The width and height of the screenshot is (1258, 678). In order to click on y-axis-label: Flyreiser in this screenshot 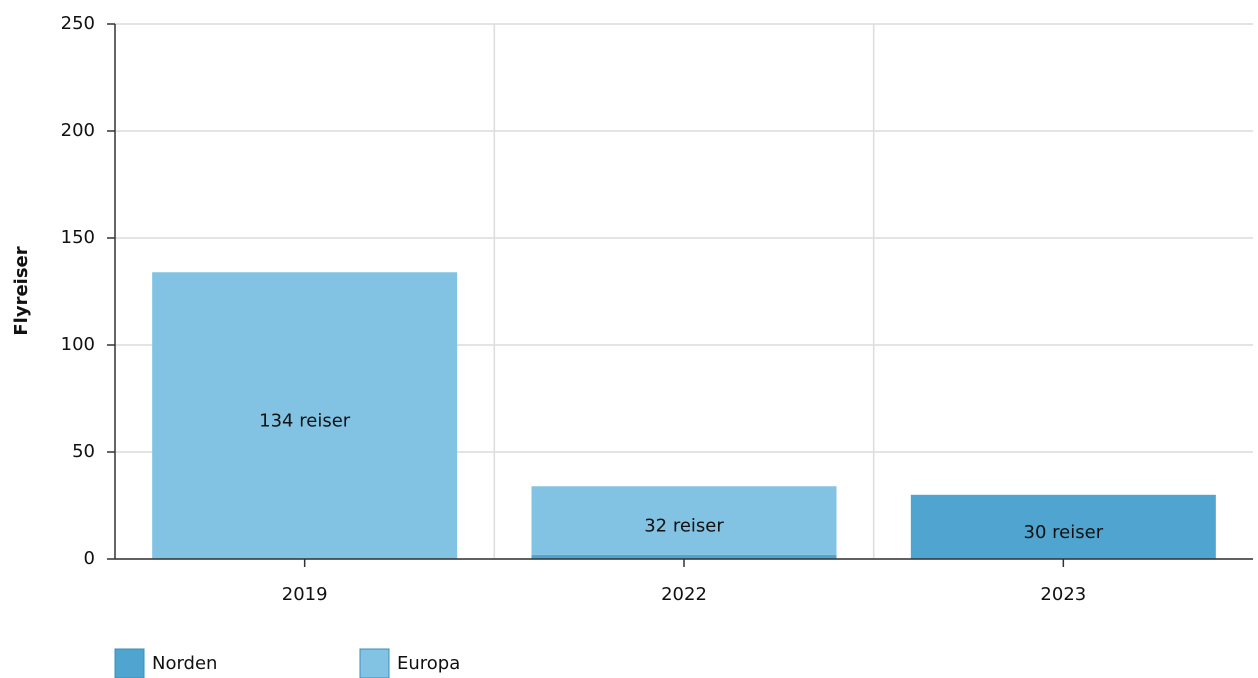, I will do `click(21, 290)`.